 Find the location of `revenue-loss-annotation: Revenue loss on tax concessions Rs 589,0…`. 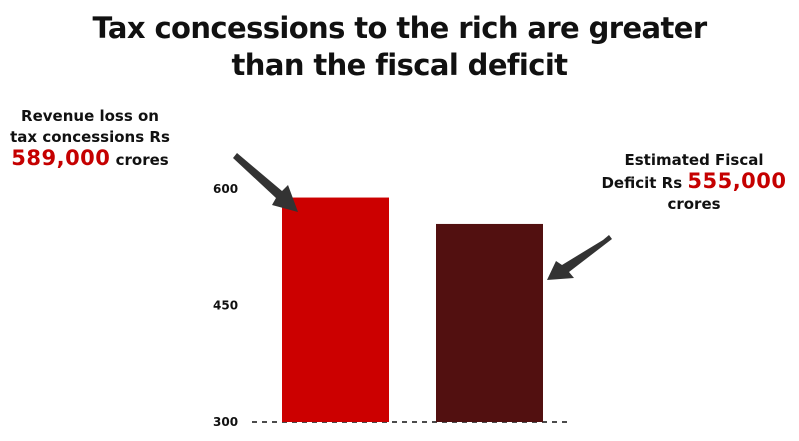

revenue-loss-annotation: Revenue loss on tax concessions Rs 589,0… is located at coordinates (90, 138).